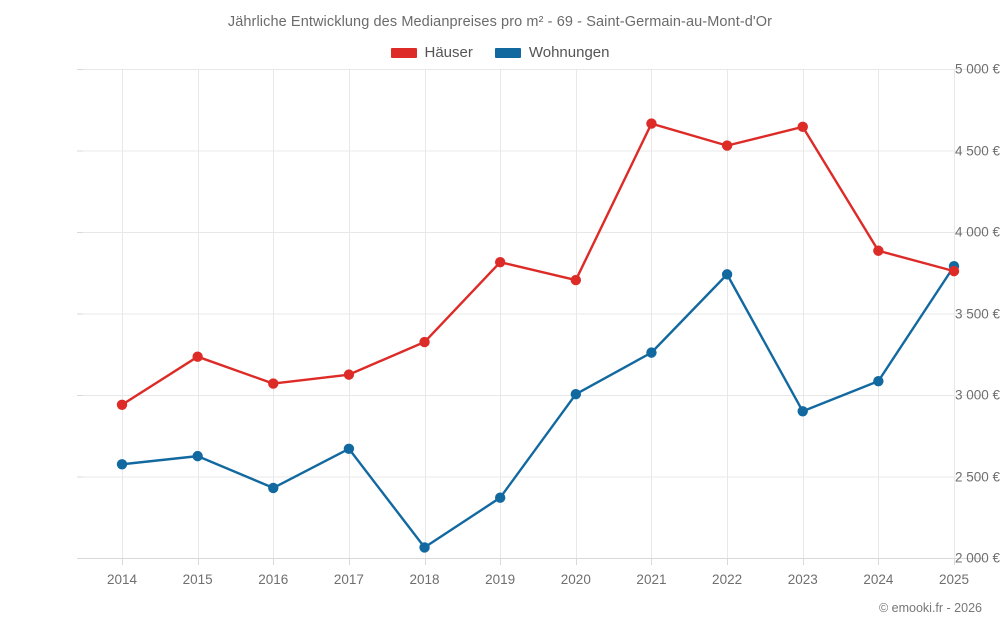  Describe the element at coordinates (197, 579) in the screenshot. I see `x-axis-tick-label: 2015` at that location.